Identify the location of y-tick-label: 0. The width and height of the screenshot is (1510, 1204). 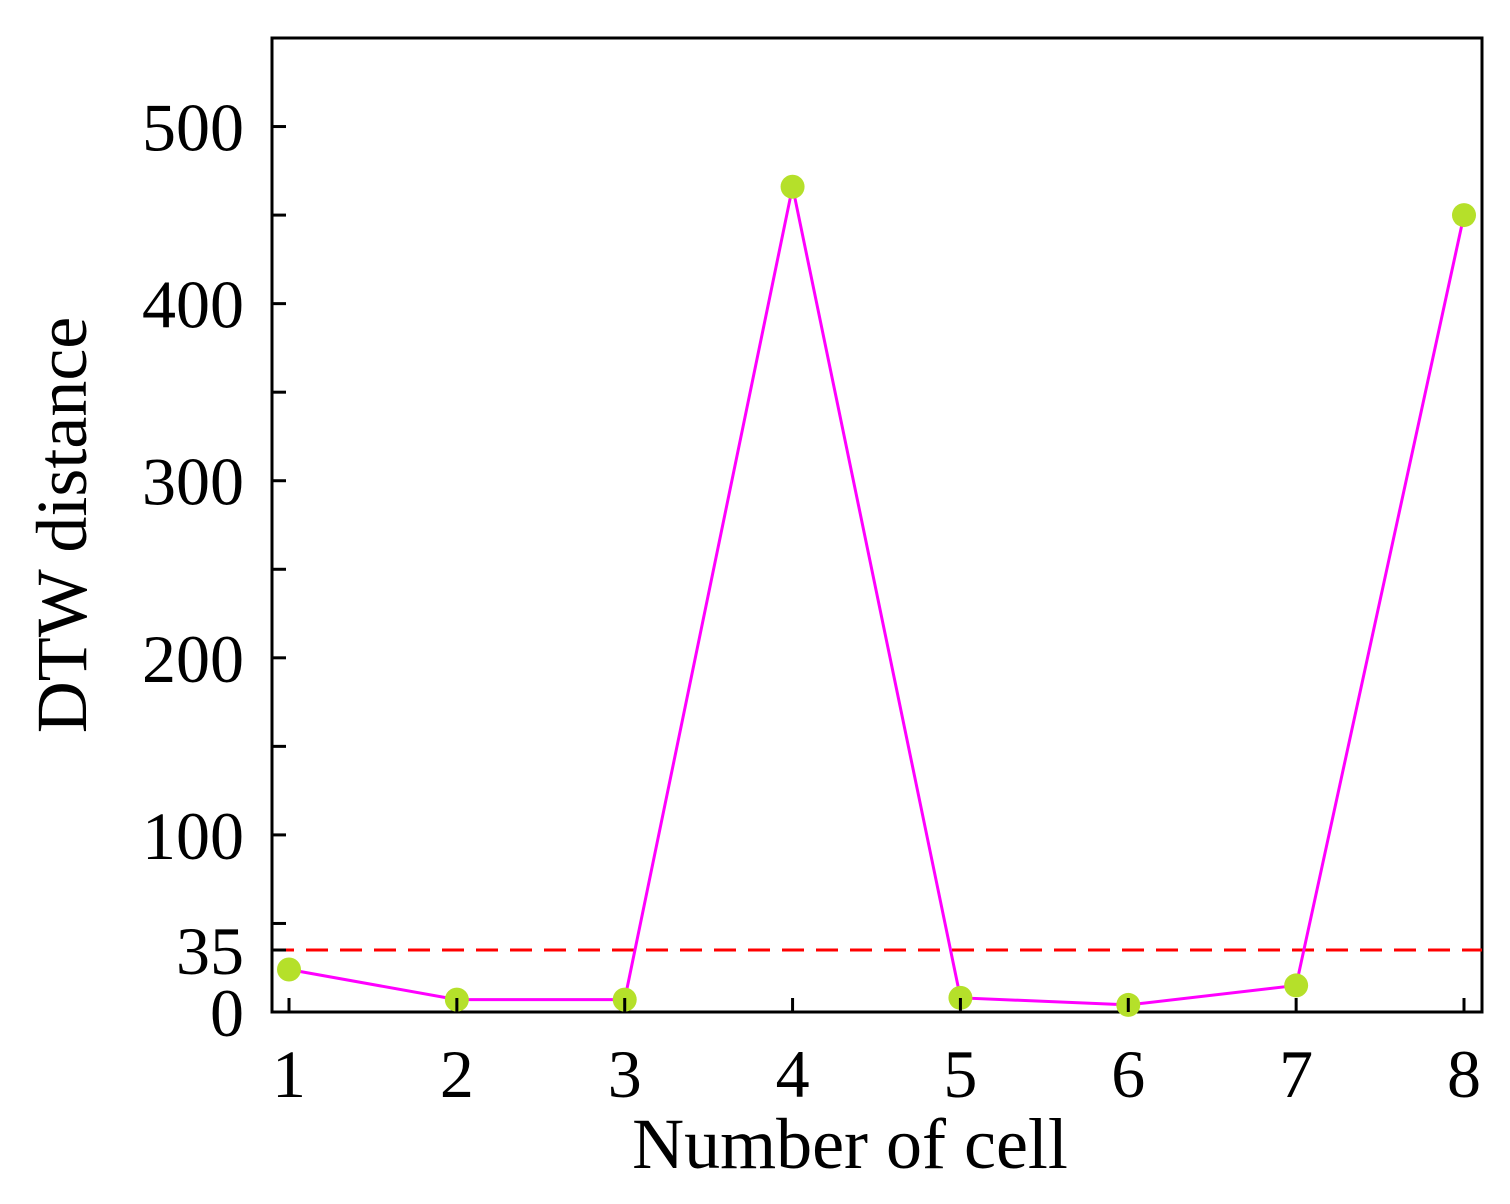
(227, 1013).